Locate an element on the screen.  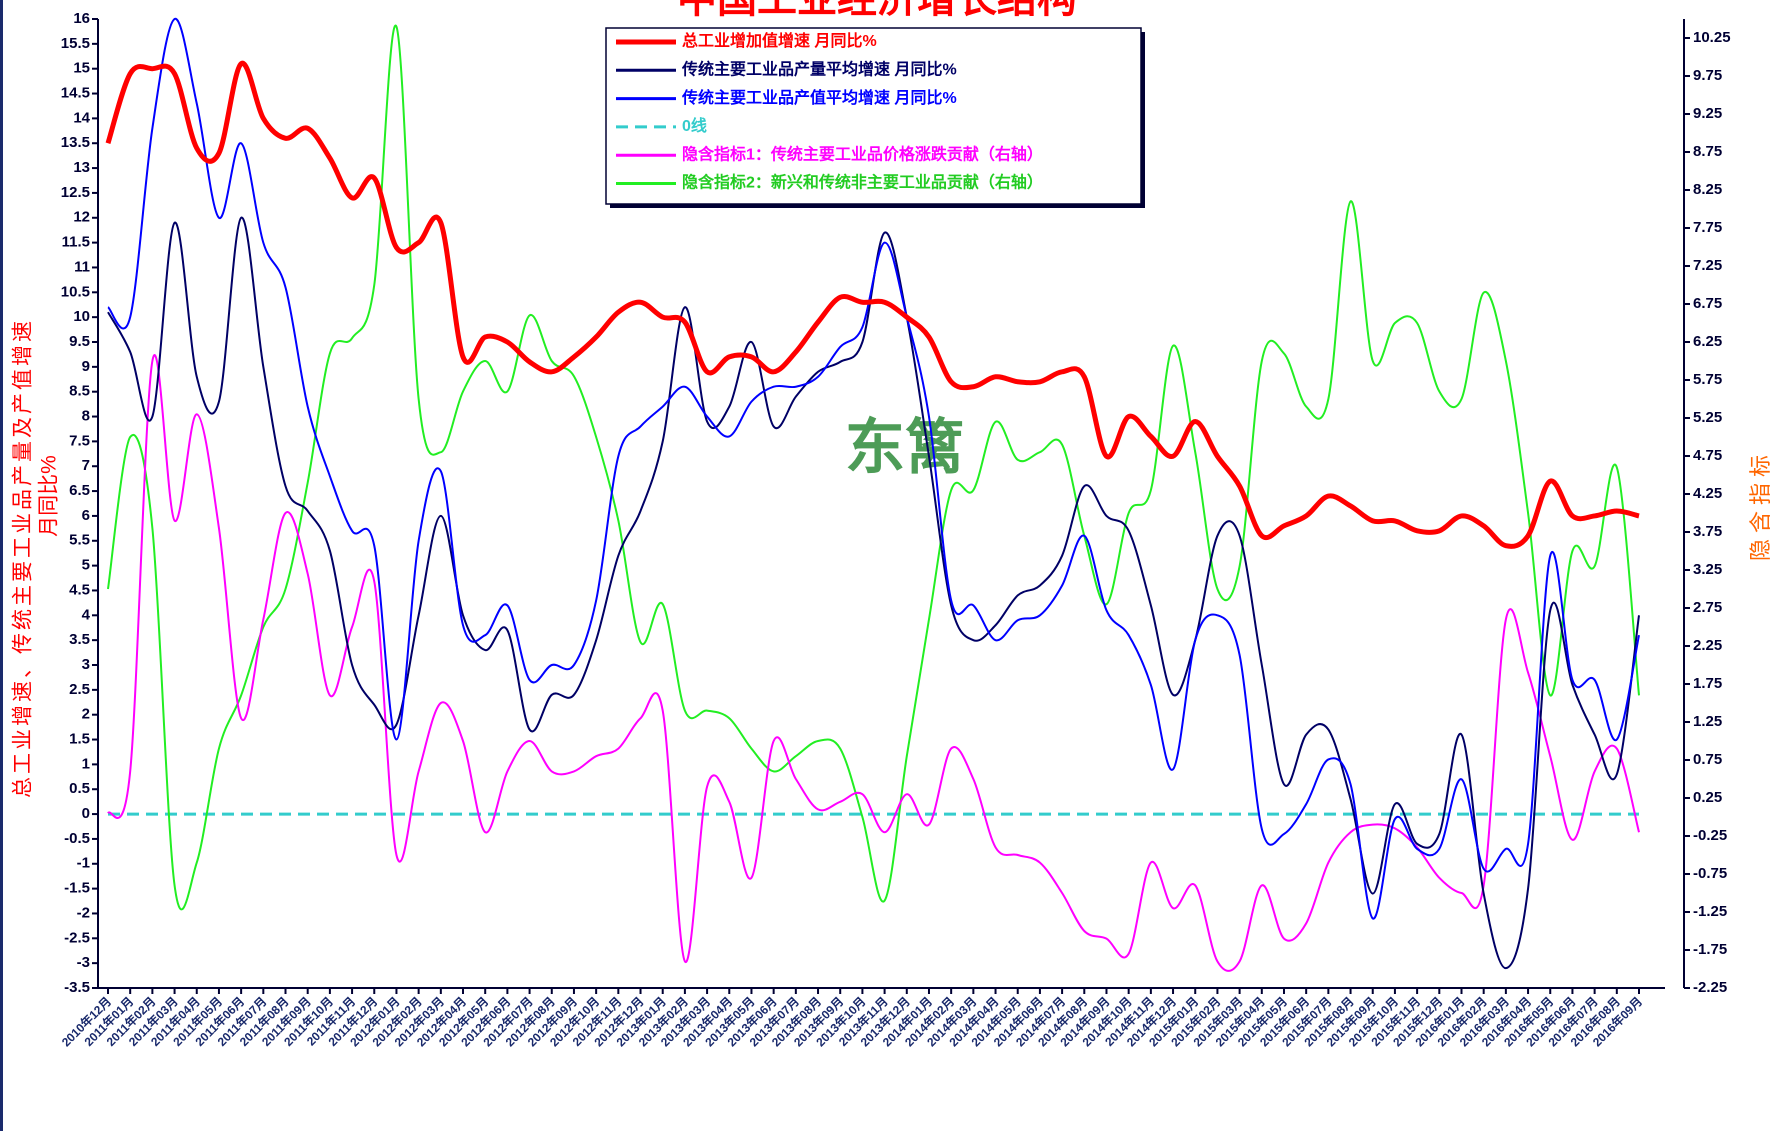
y2-tick-label: 9.75 is located at coordinates (1707, 75).